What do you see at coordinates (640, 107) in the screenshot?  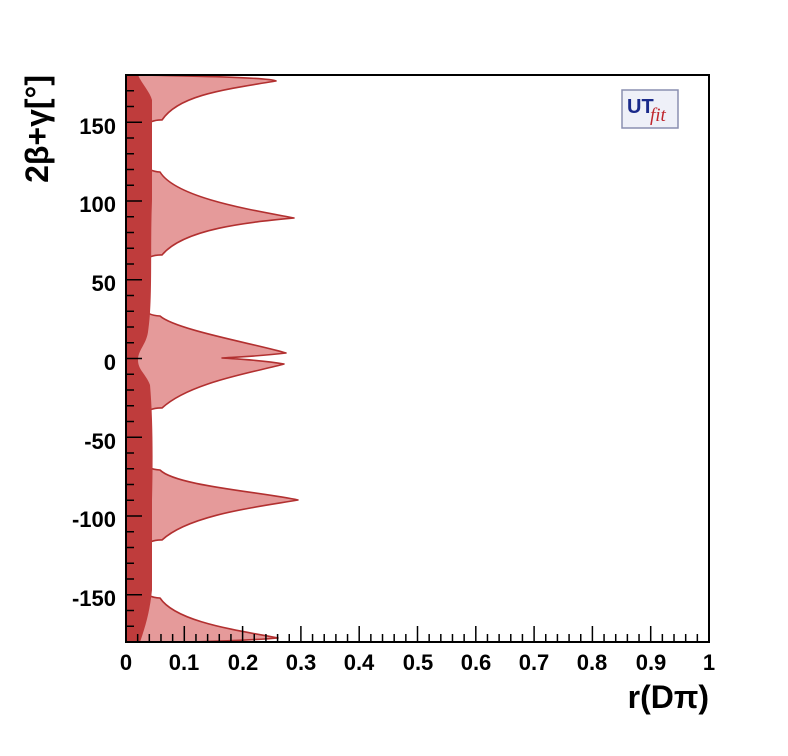 I see `logo-text: UT` at bounding box center [640, 107].